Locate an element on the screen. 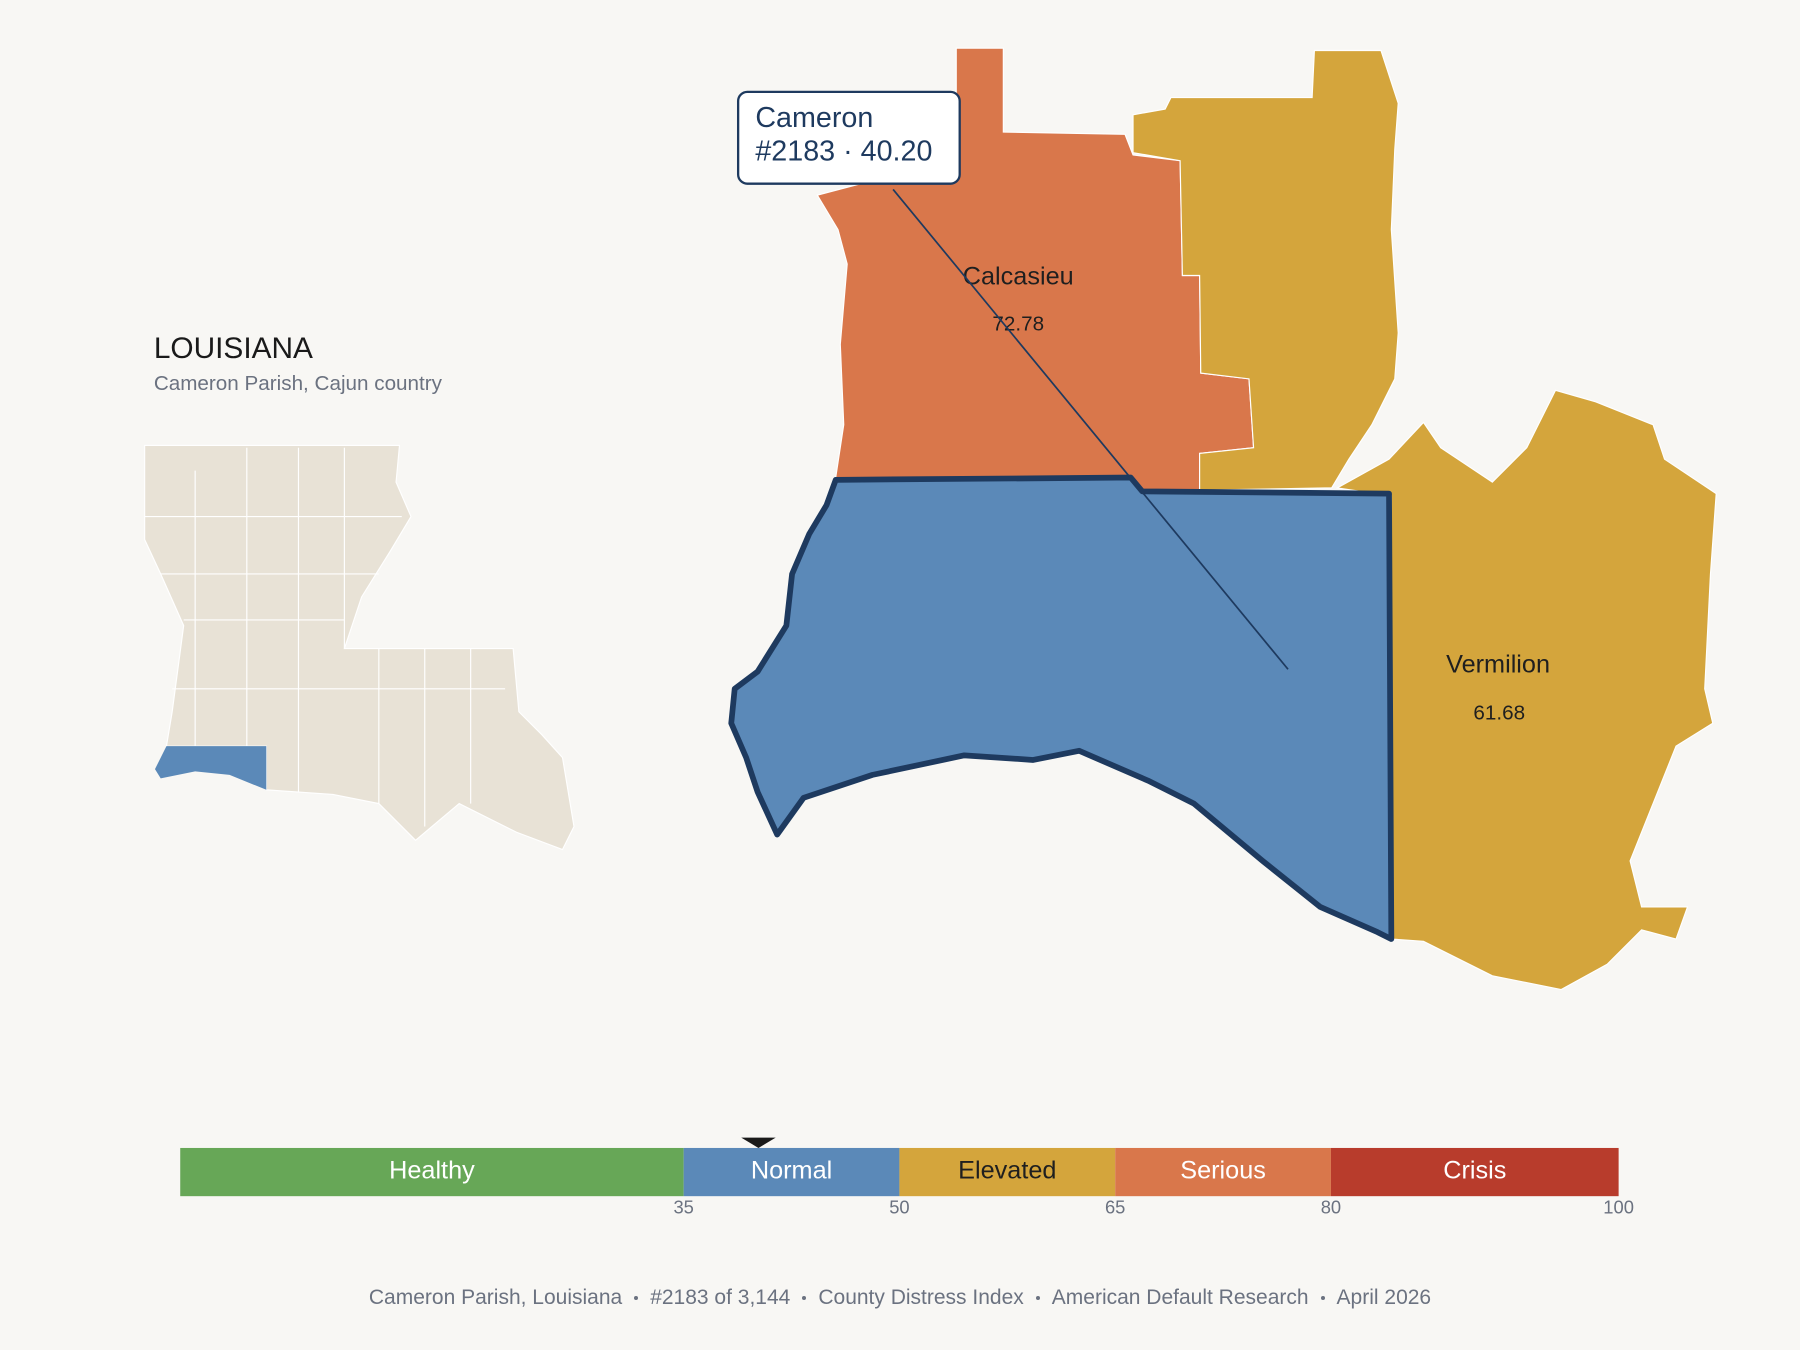  footer-item: Cameron Parish, Louisiana is located at coordinates (495, 1297).